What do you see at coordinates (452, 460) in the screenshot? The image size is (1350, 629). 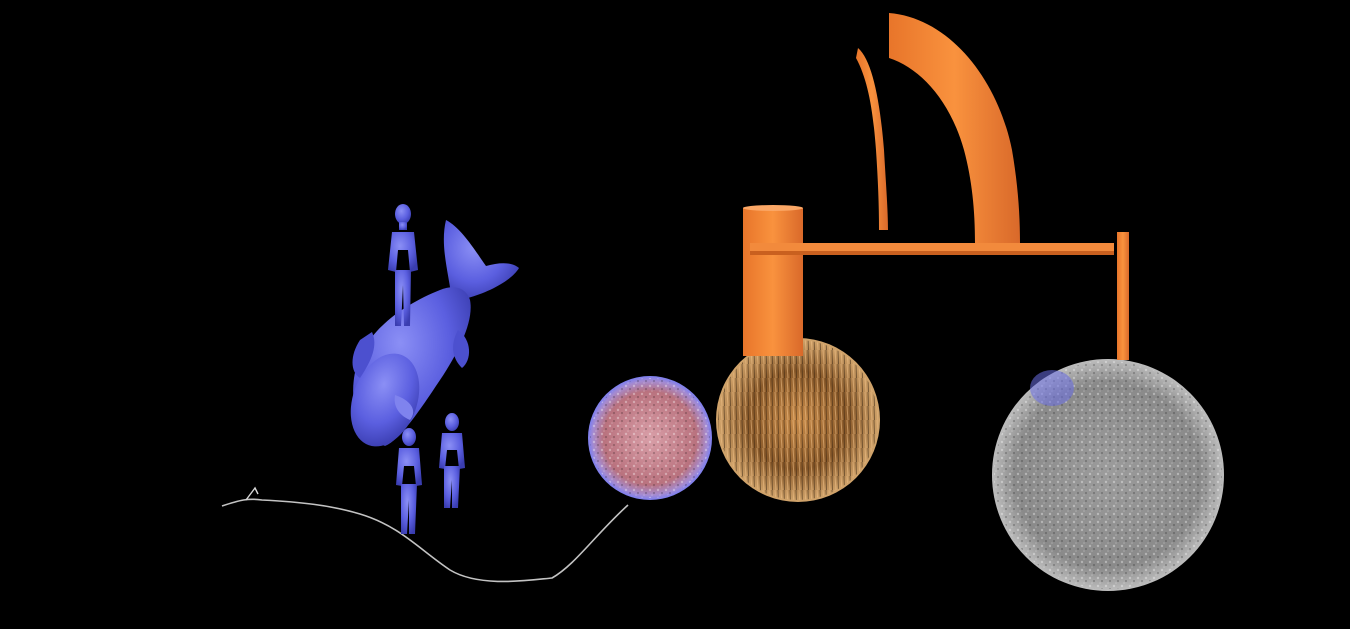 I see `human-figure-small-right` at bounding box center [452, 460].